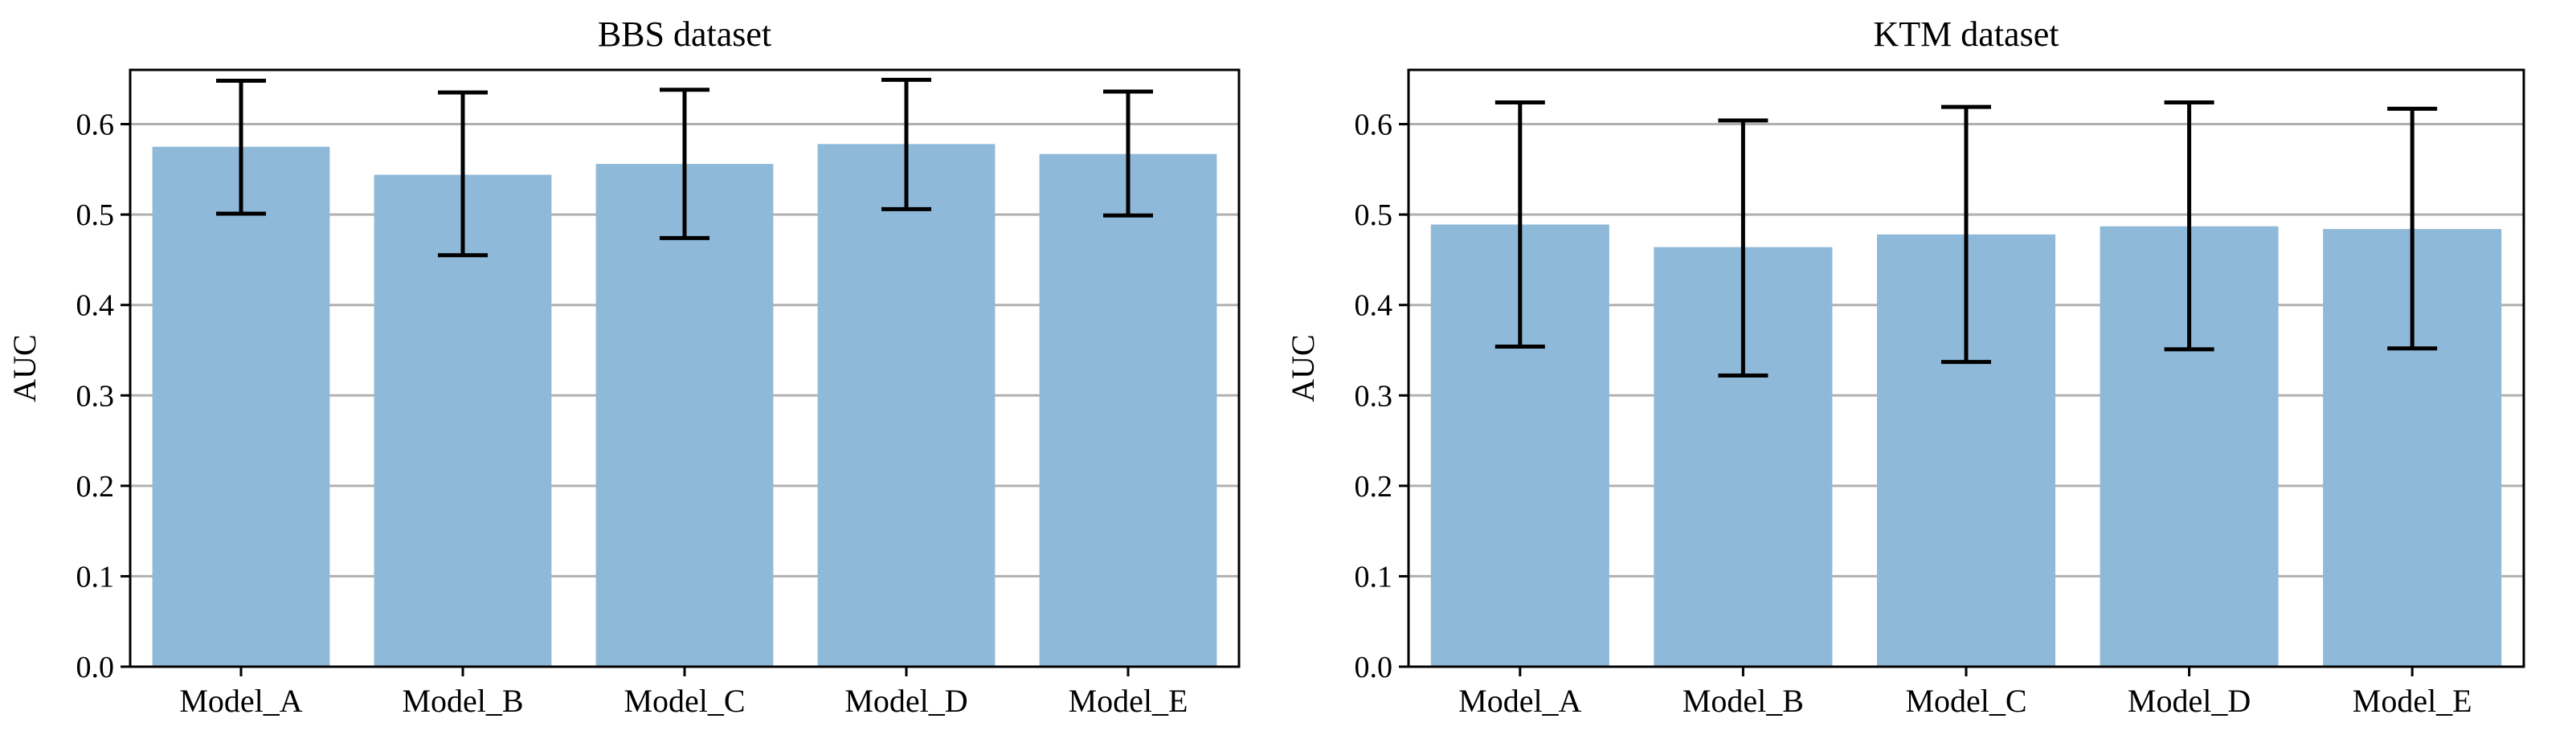  I want to click on bar-model-e, so click(1128, 410).